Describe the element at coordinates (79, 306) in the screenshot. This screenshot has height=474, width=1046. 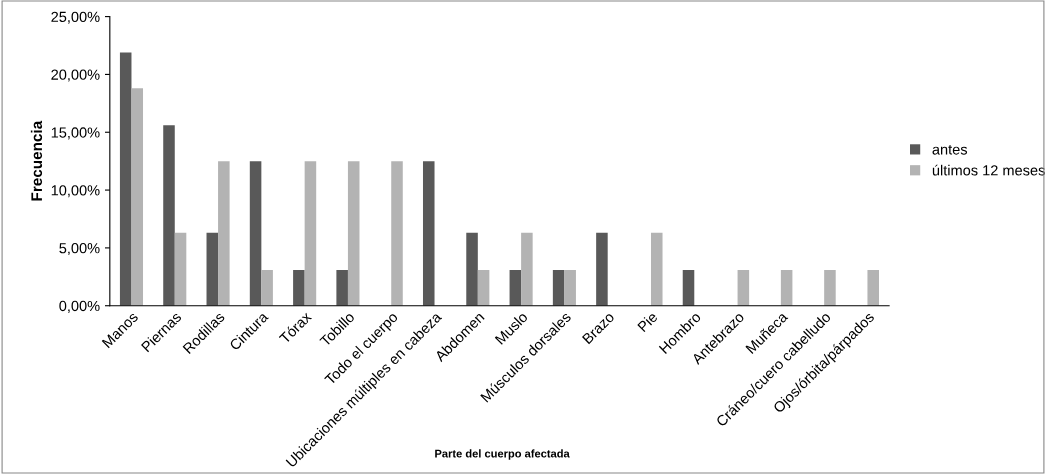
I see `y-tick-label: 0,00%` at that location.